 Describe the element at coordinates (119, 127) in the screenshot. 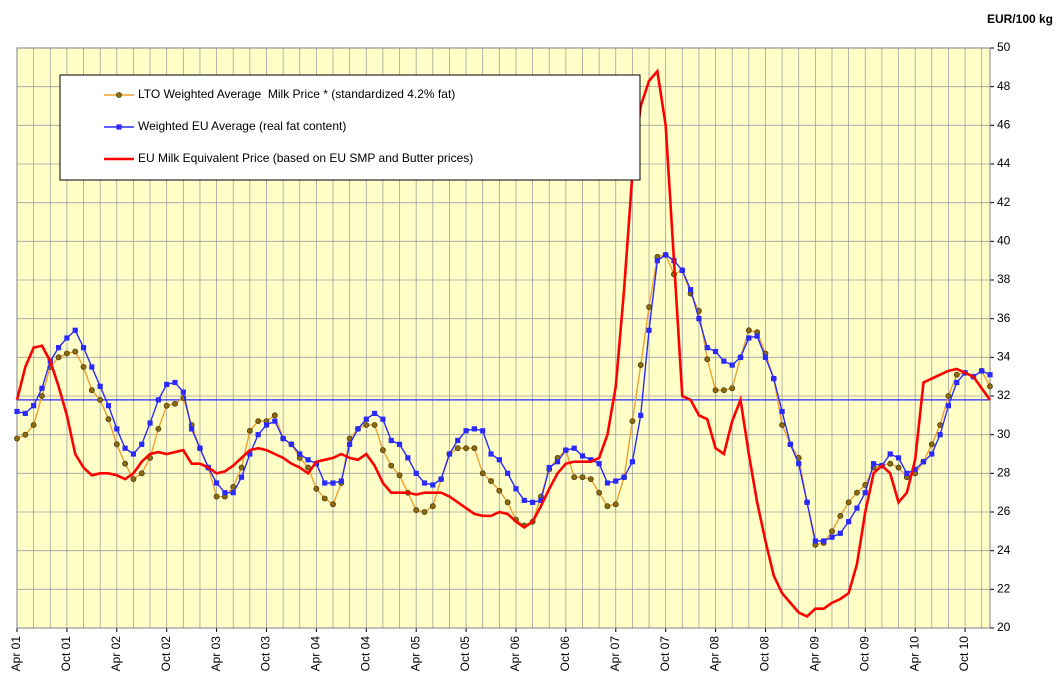

I see `legend-marker` at that location.